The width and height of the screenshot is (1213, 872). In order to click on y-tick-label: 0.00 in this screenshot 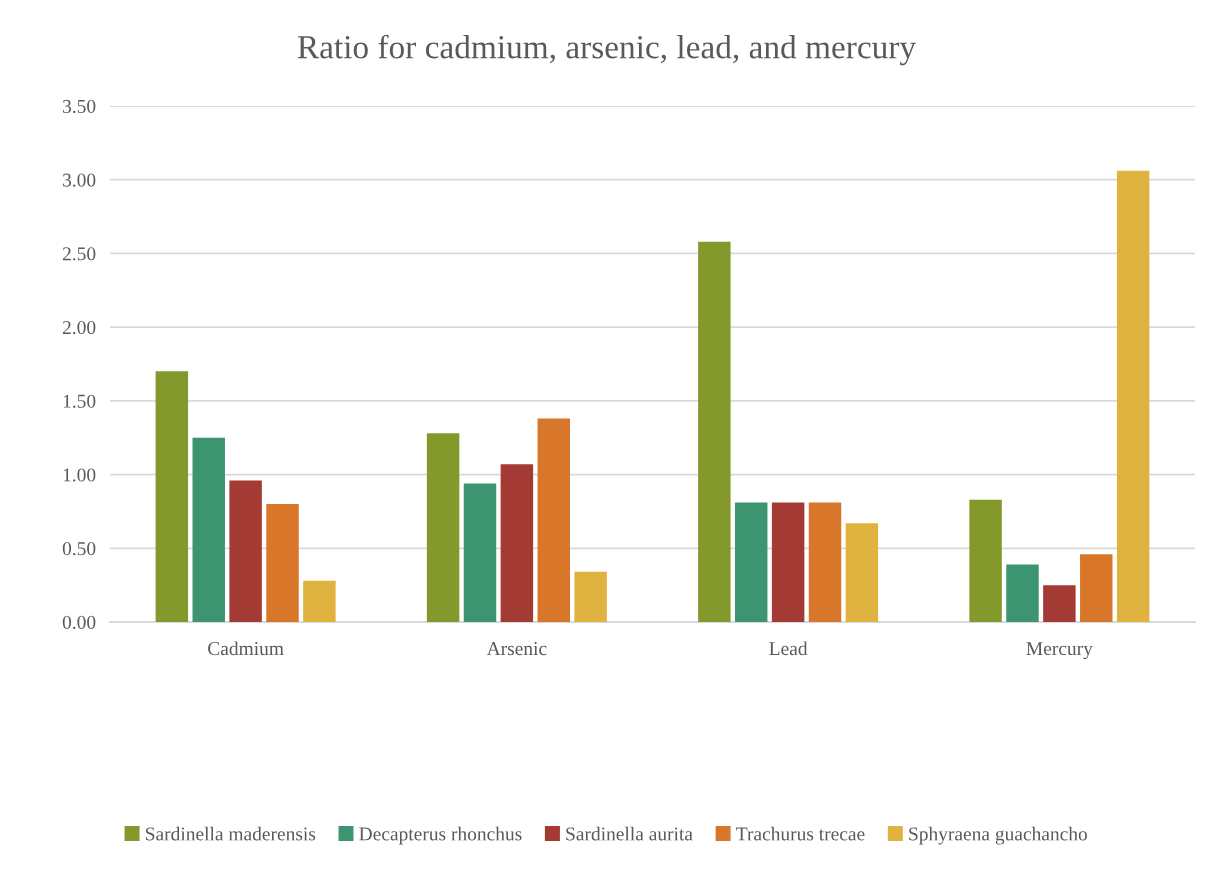, I will do `click(79, 622)`.